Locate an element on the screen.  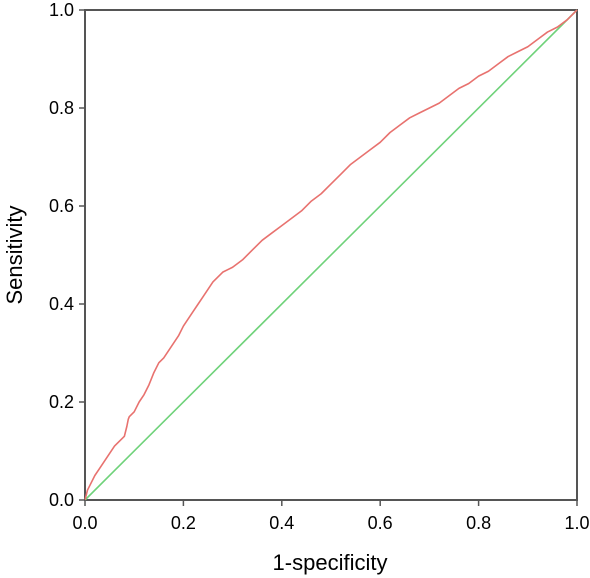
y-axis-title: Sensitivity is located at coordinates (14, 254).